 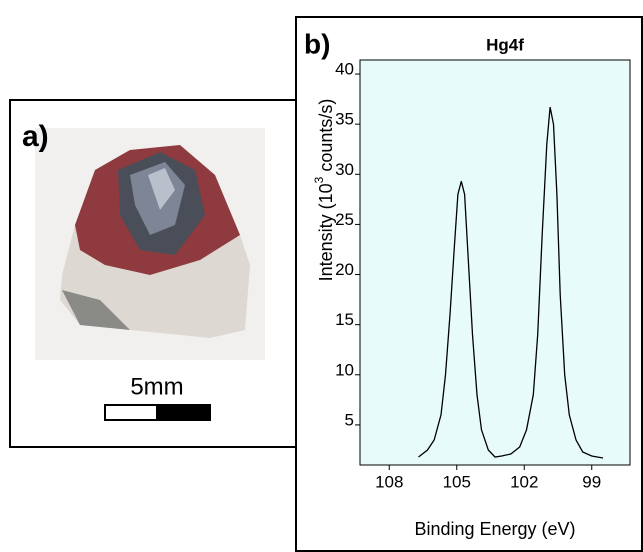 I want to click on y-tick-label: 20, so click(x=344, y=269).